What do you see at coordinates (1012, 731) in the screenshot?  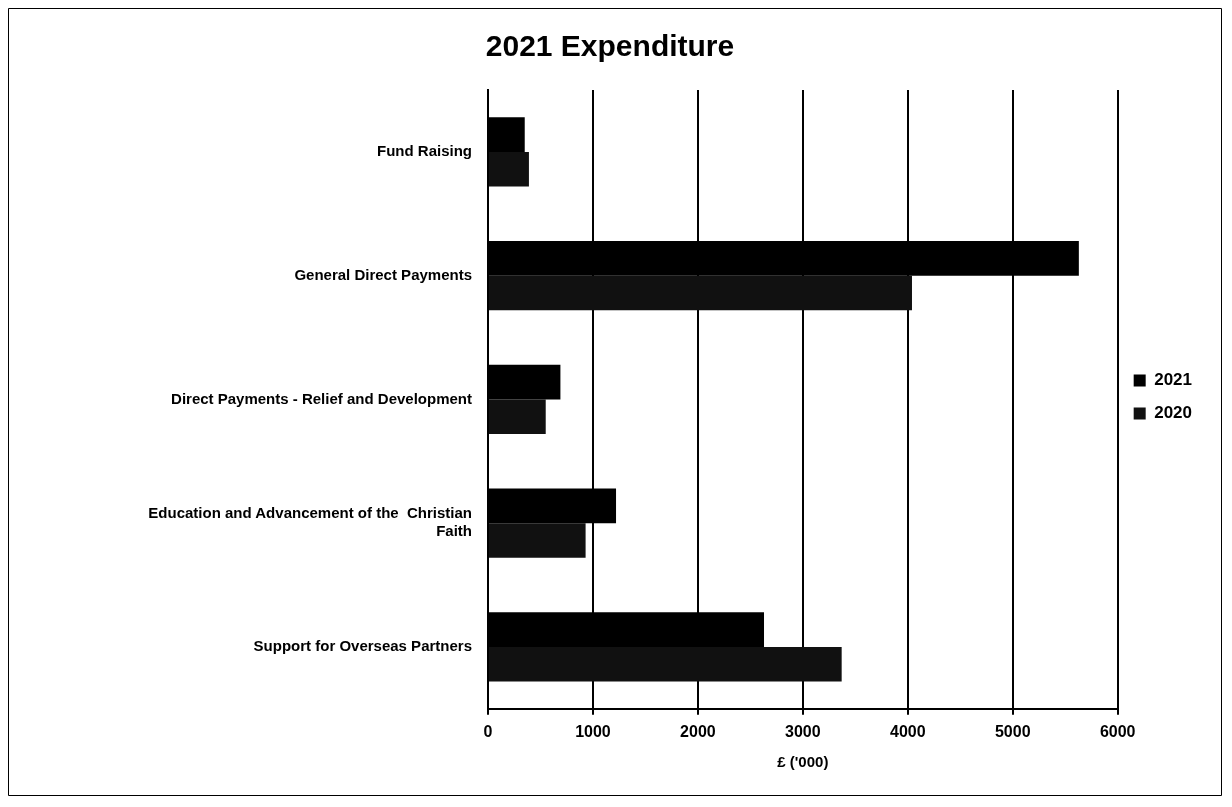 I see `x-tick-label: 5000` at bounding box center [1012, 731].